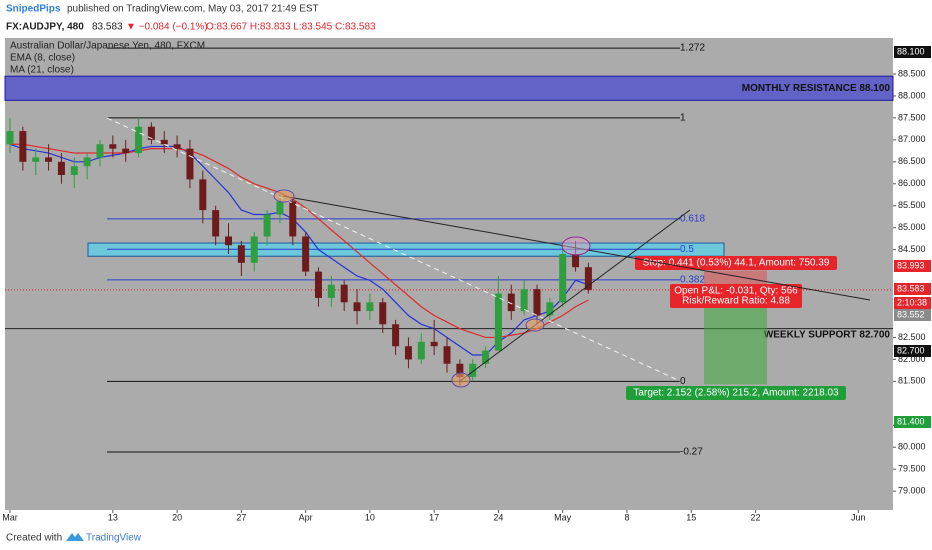 The image size is (932, 550). Describe the element at coordinates (75, 537) in the screenshot. I see `logo` at that location.